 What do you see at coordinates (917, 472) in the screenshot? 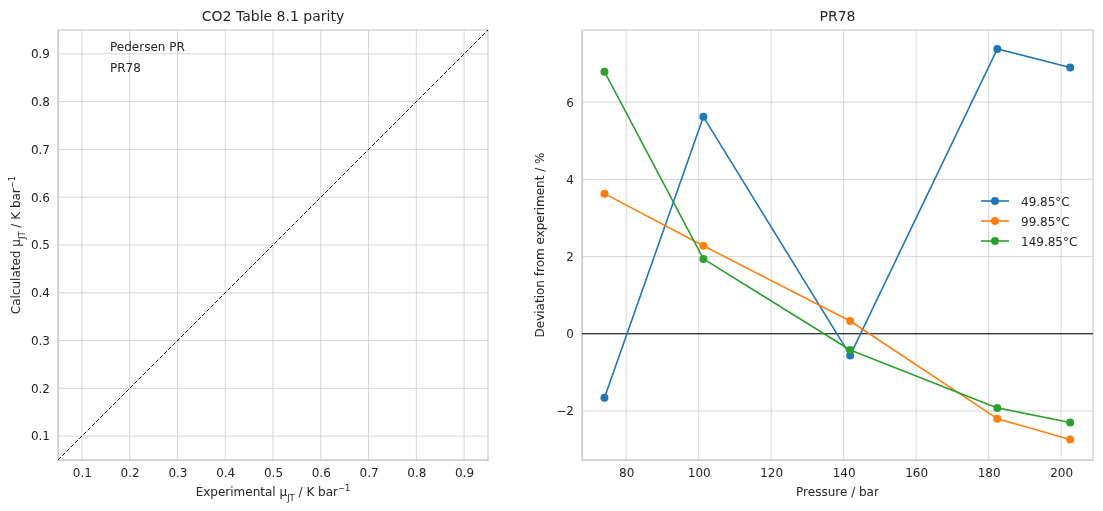
I see `x-tick-label: 160` at bounding box center [917, 472].